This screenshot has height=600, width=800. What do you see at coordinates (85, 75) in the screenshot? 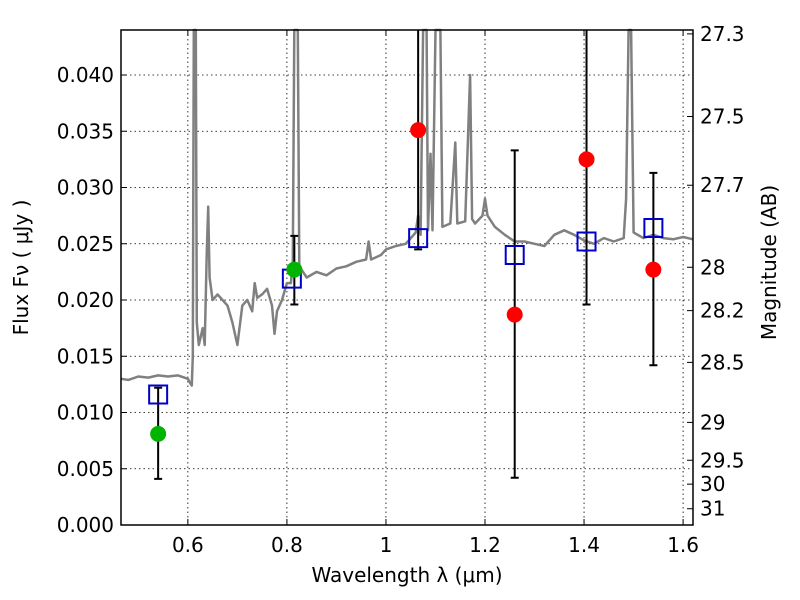
I see `y-tick-label: 0.040` at bounding box center [85, 75].